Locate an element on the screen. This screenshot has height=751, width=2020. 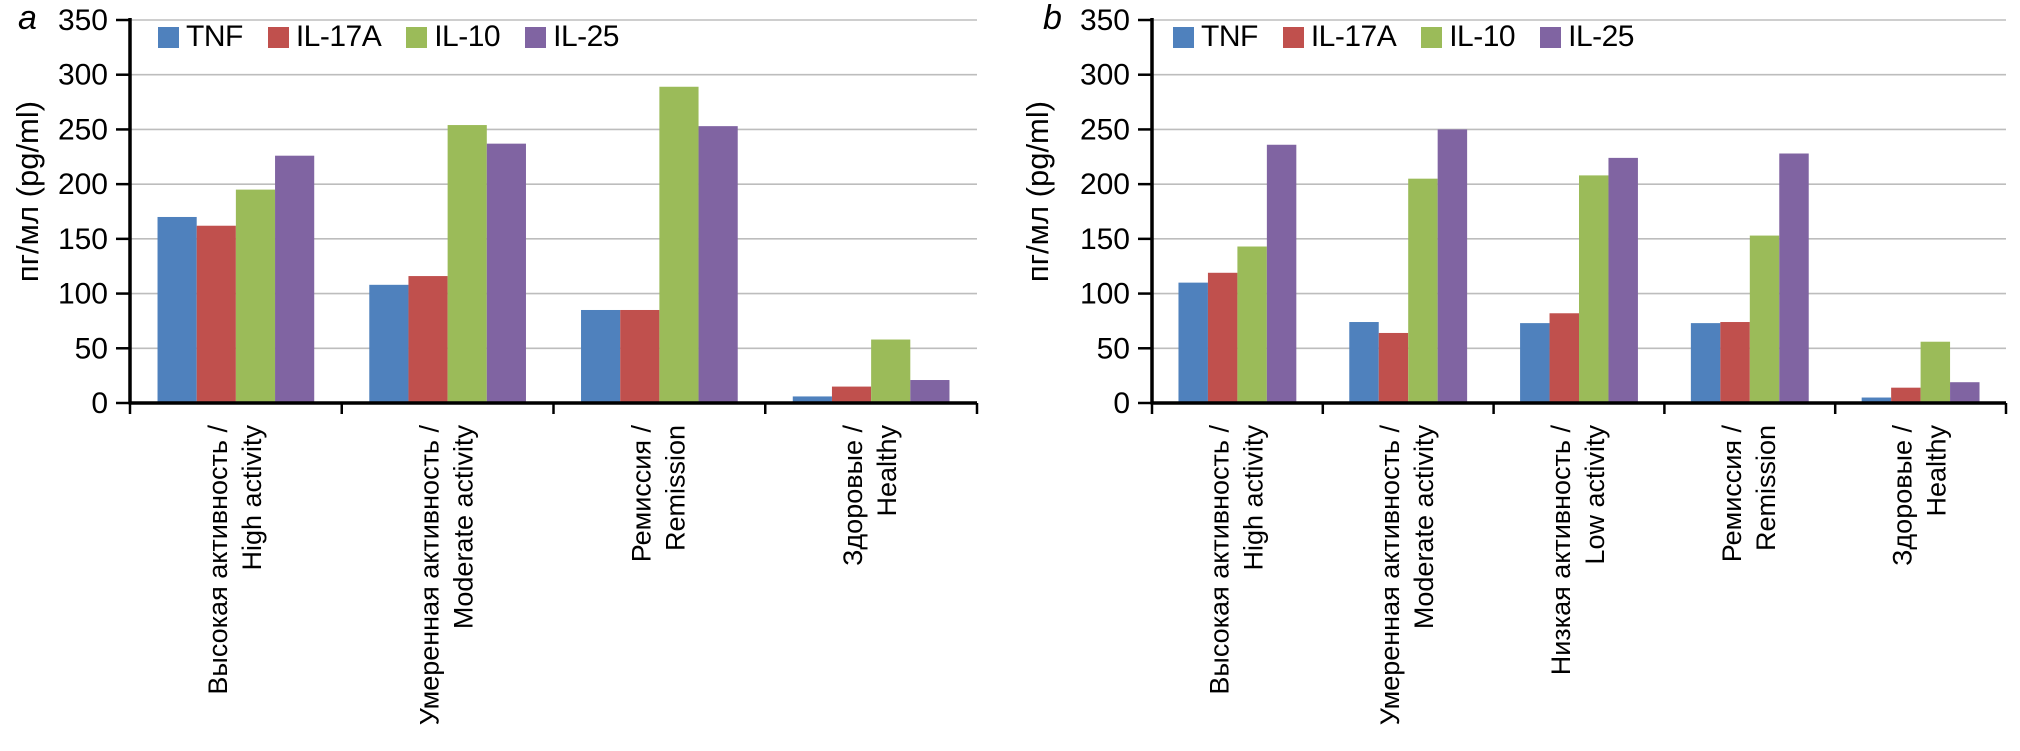
x-category-label-ru: Высокая активность / is located at coordinates (1219, 560).